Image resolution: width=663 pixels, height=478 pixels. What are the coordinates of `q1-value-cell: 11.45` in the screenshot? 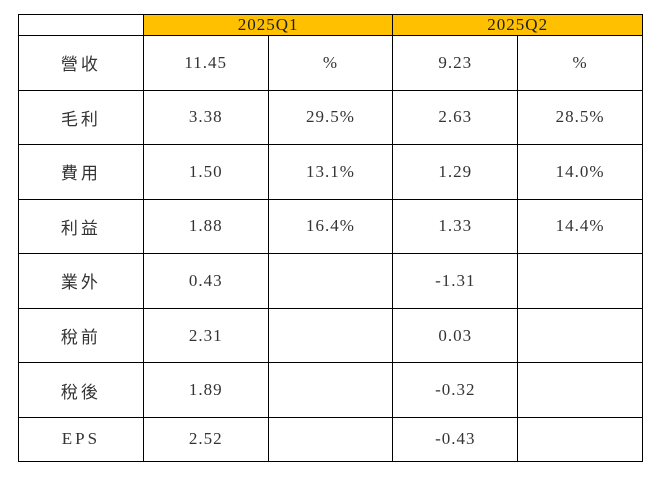 It's located at (205, 63).